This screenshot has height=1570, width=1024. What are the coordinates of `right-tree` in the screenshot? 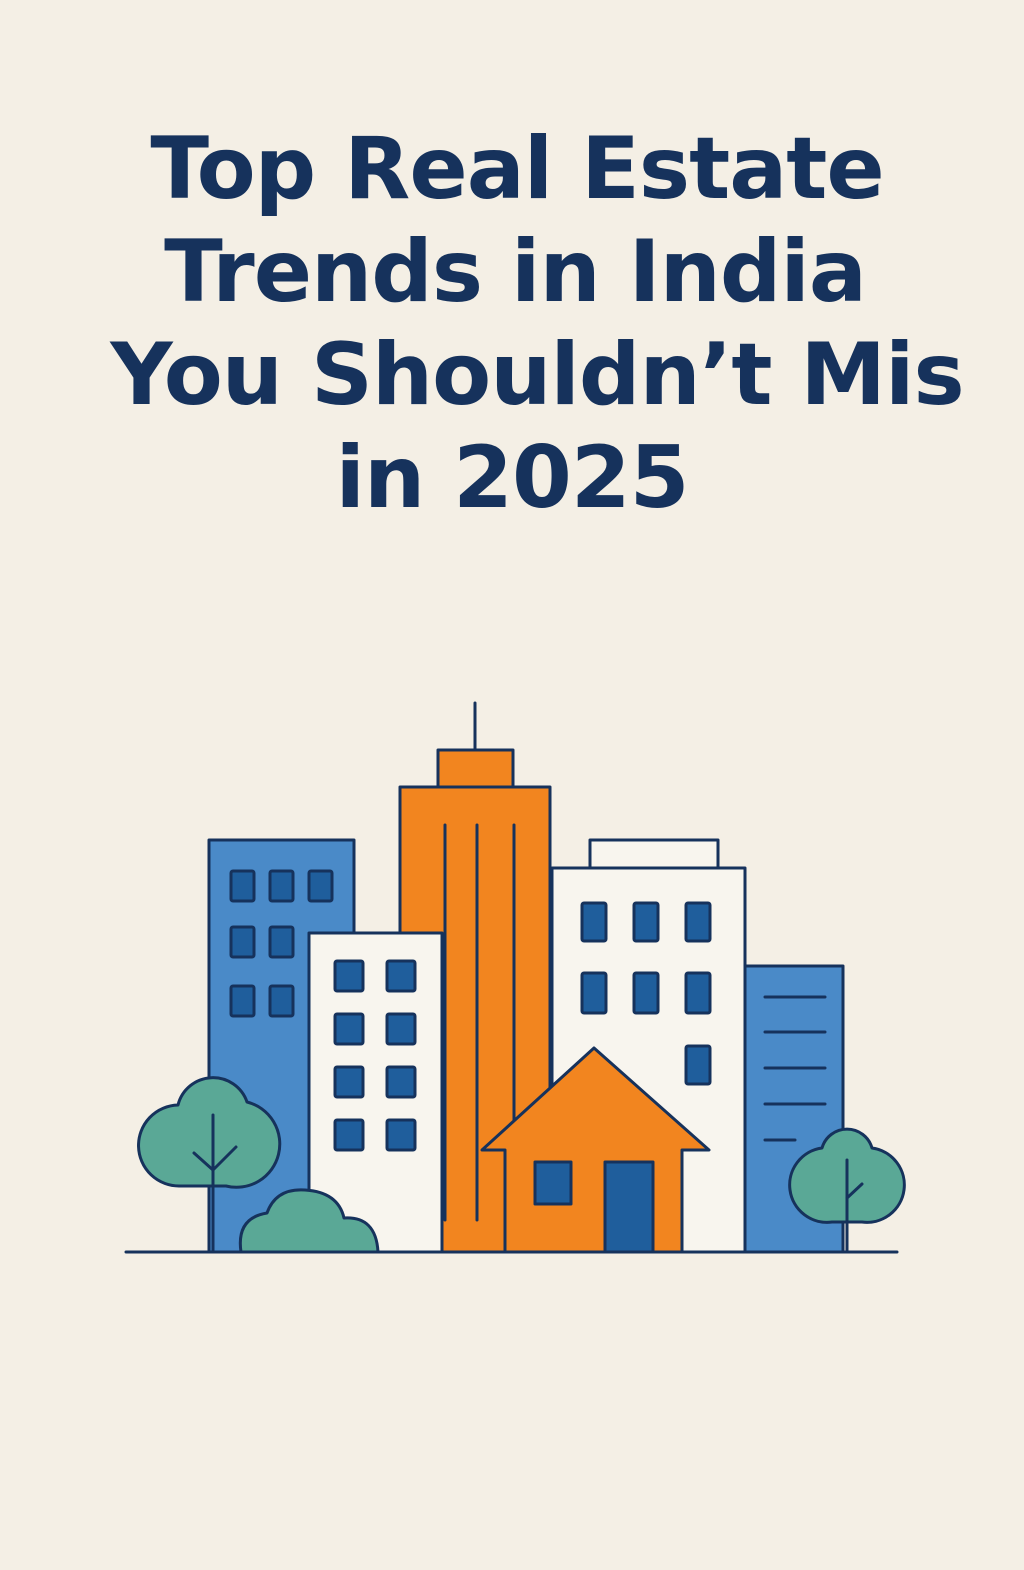 It's located at (847, 1190).